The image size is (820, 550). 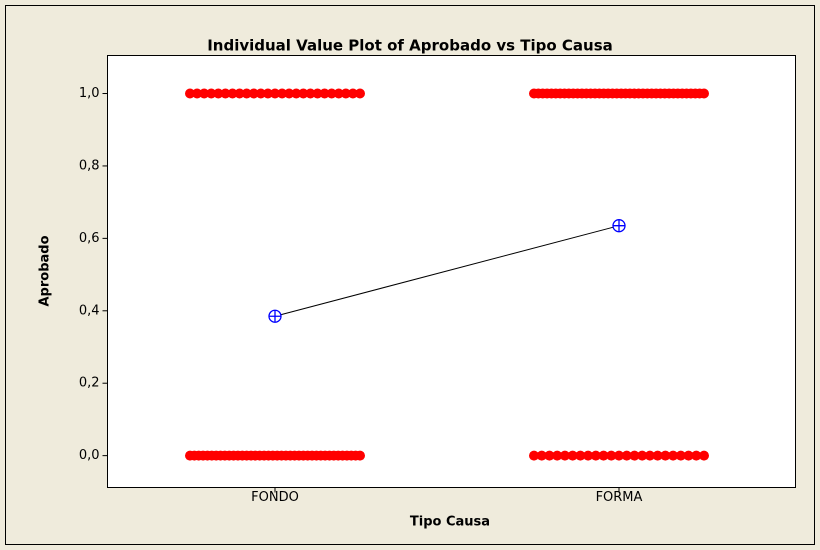 What do you see at coordinates (619, 497) in the screenshot?
I see `x-tick-label: FORMA` at bounding box center [619, 497].